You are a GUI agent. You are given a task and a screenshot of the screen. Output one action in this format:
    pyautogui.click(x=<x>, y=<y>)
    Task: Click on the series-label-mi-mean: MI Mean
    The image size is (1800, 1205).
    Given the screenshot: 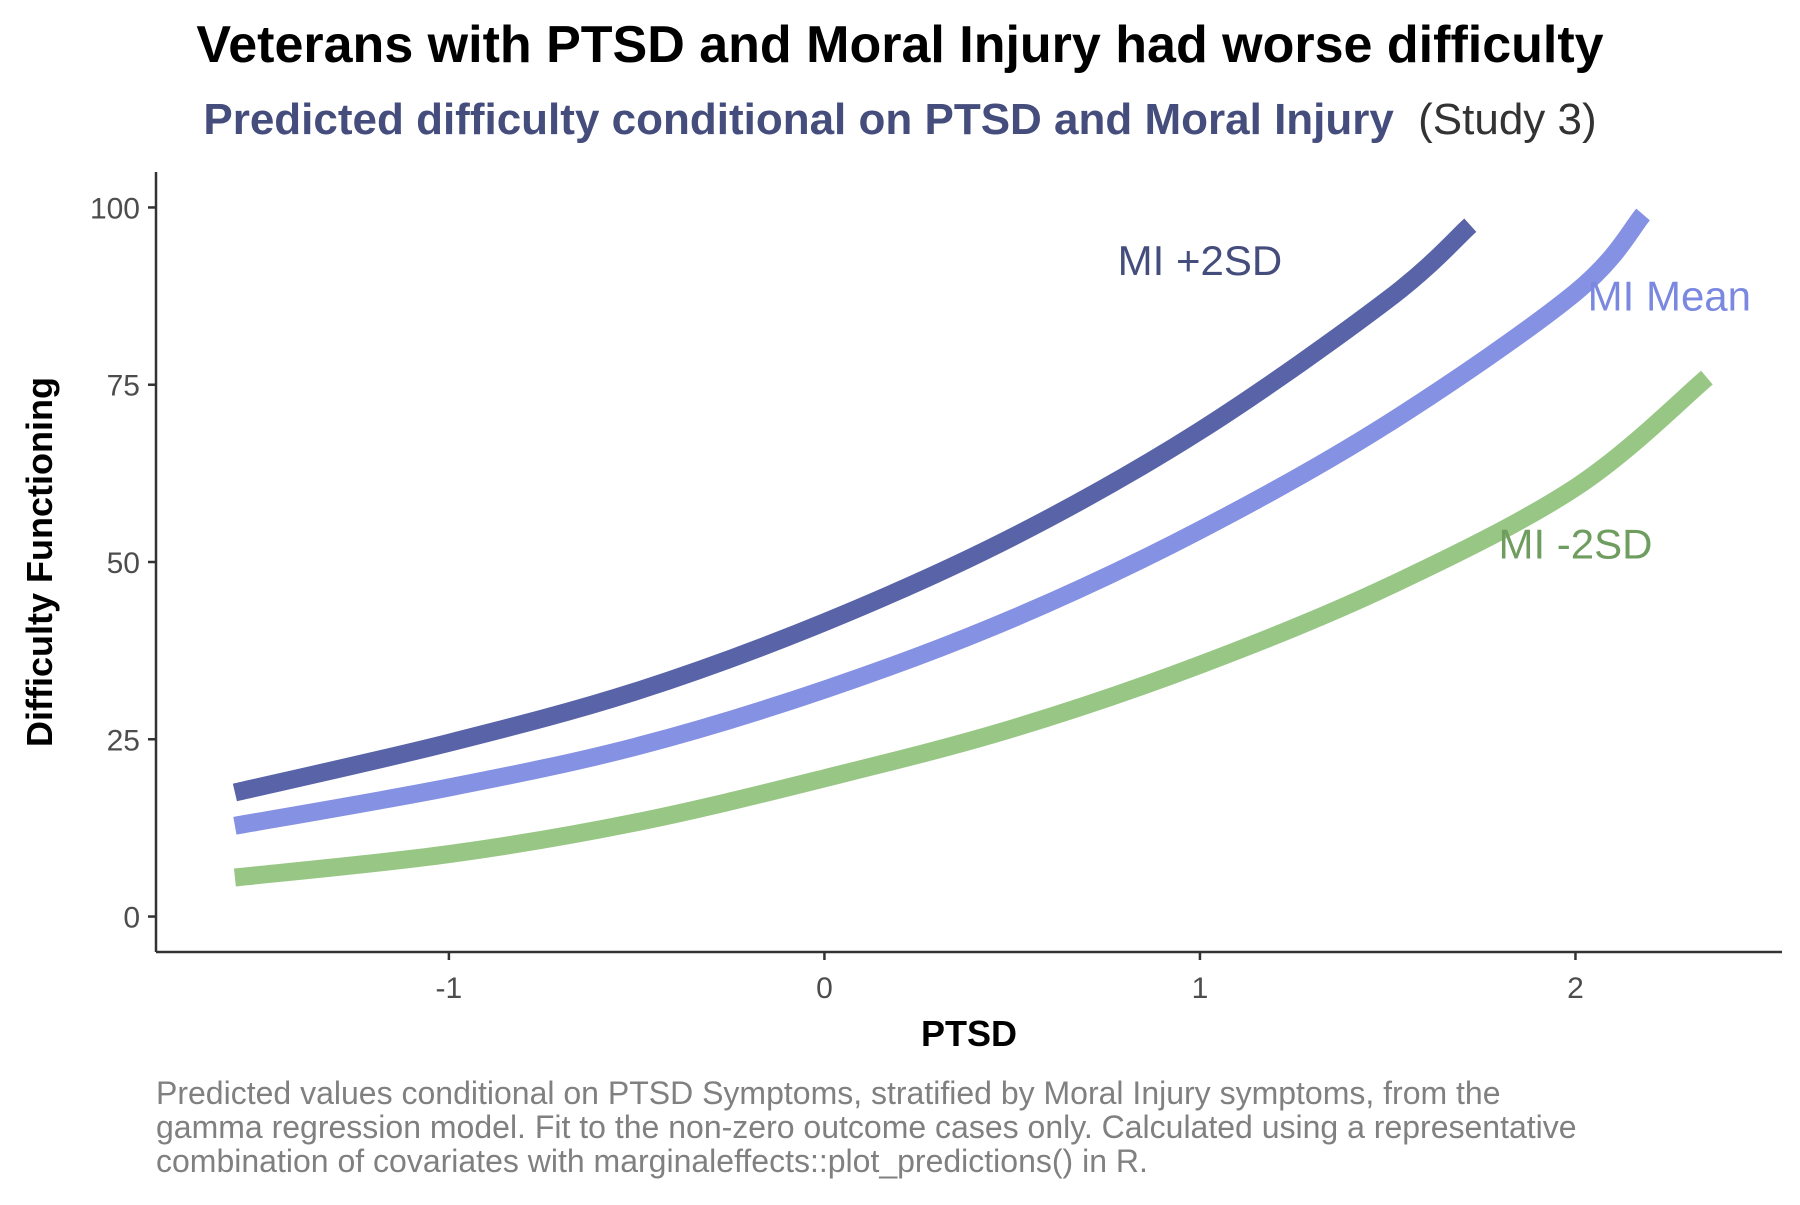 What is the action you would take?
    pyautogui.click(x=1669, y=295)
    